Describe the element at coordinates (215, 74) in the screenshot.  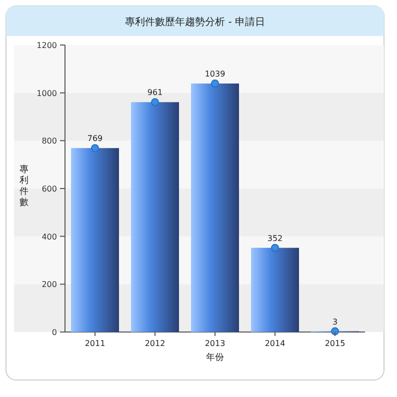
I see `data-label: 1039` at that location.